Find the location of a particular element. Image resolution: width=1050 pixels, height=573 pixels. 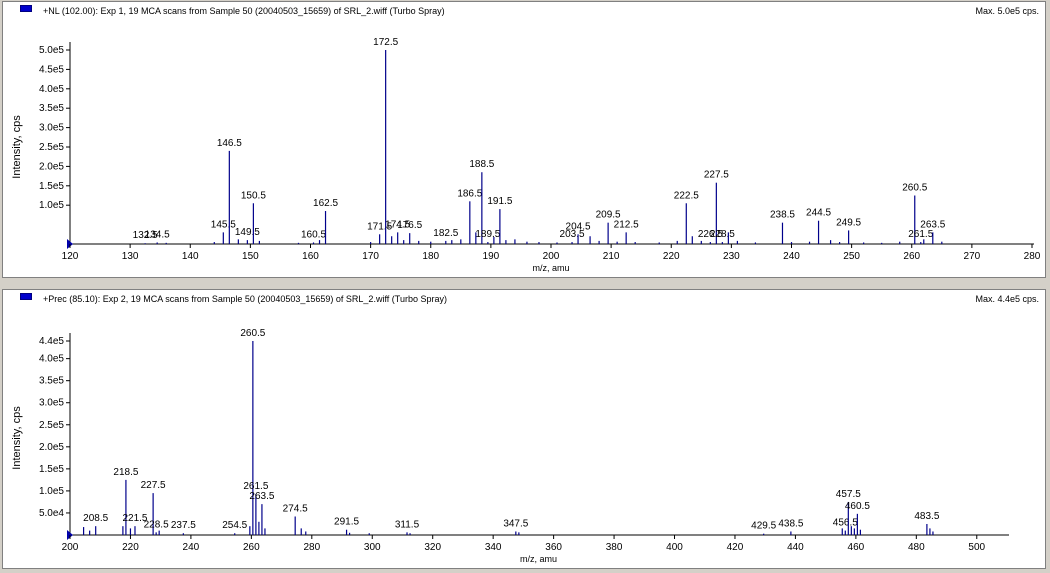

x-tick-label: 200 is located at coordinates (551, 256).